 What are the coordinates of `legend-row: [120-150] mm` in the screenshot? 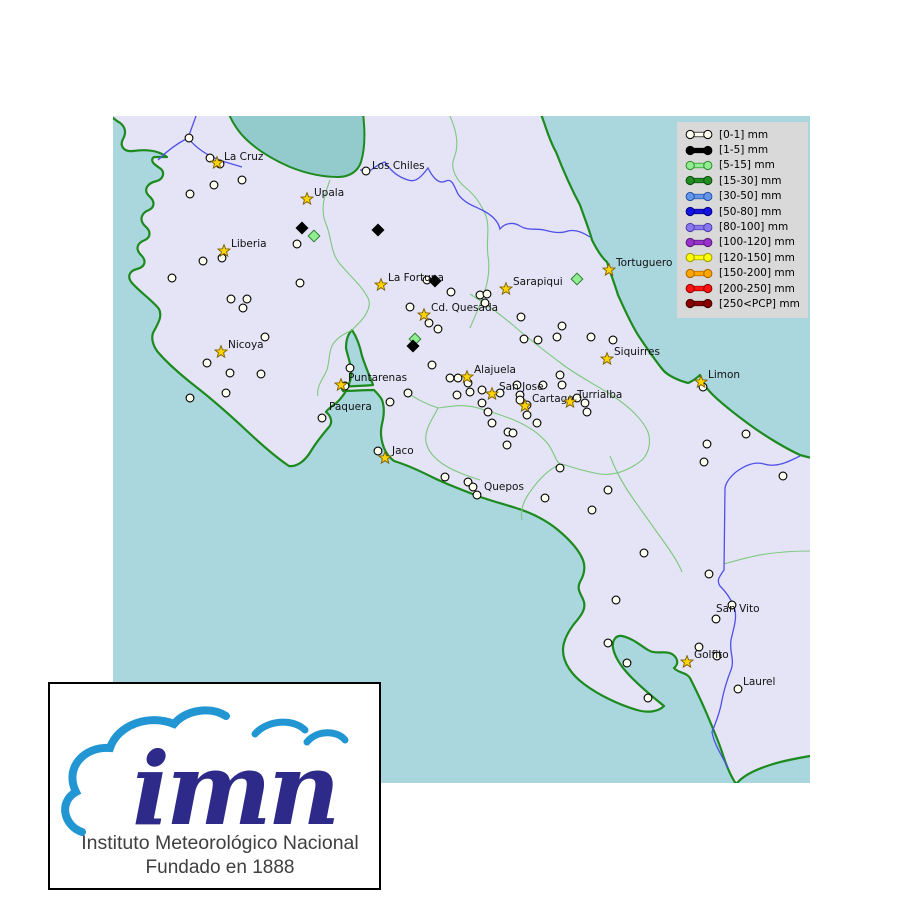 It's located at (743, 257).